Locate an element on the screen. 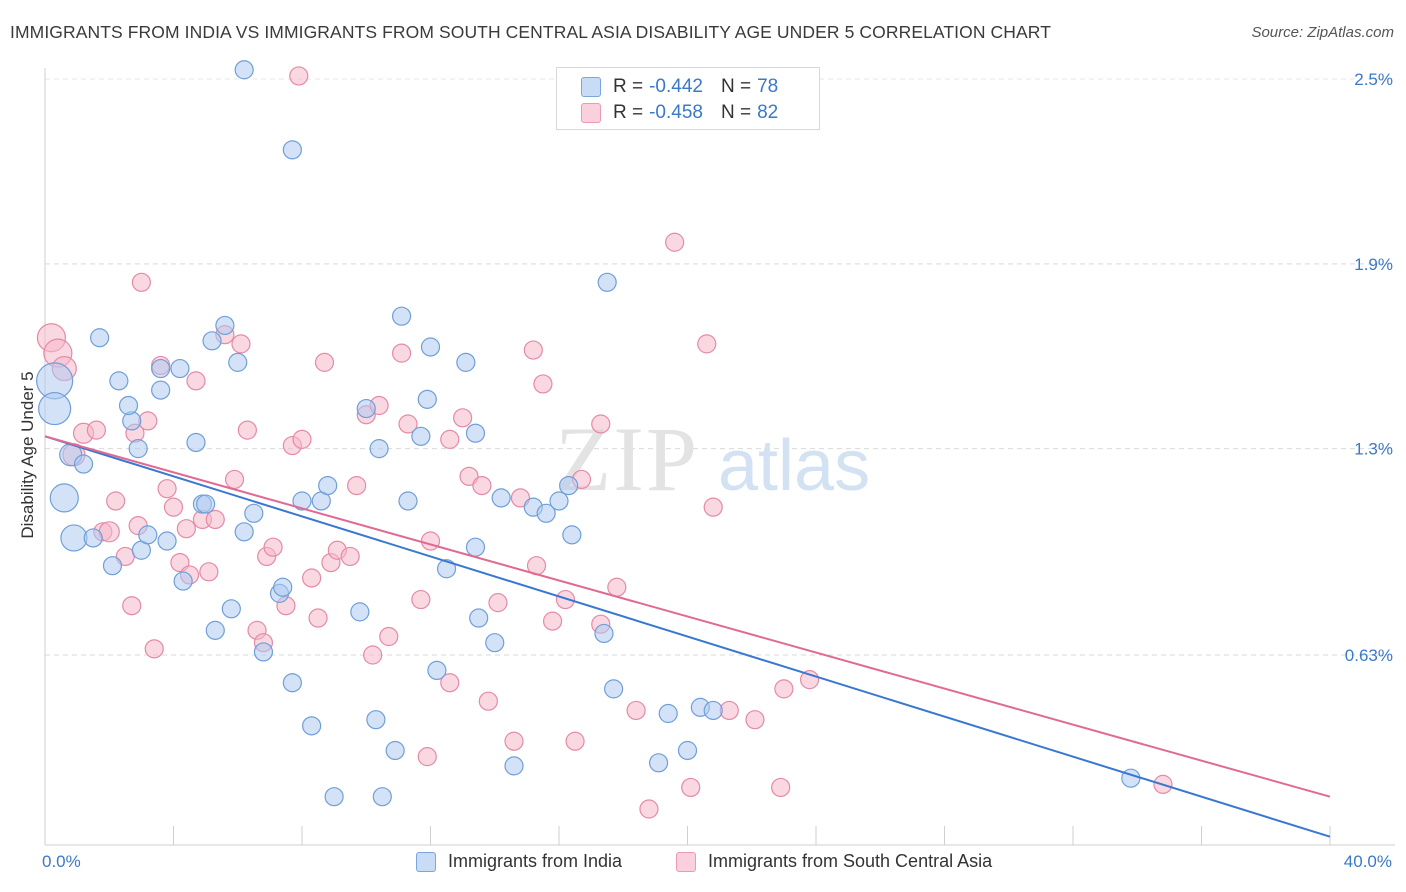 Image resolution: width=1406 pixels, height=892 pixels. legend-item-sca: Immigrants from South Central Asia is located at coordinates (834, 861).